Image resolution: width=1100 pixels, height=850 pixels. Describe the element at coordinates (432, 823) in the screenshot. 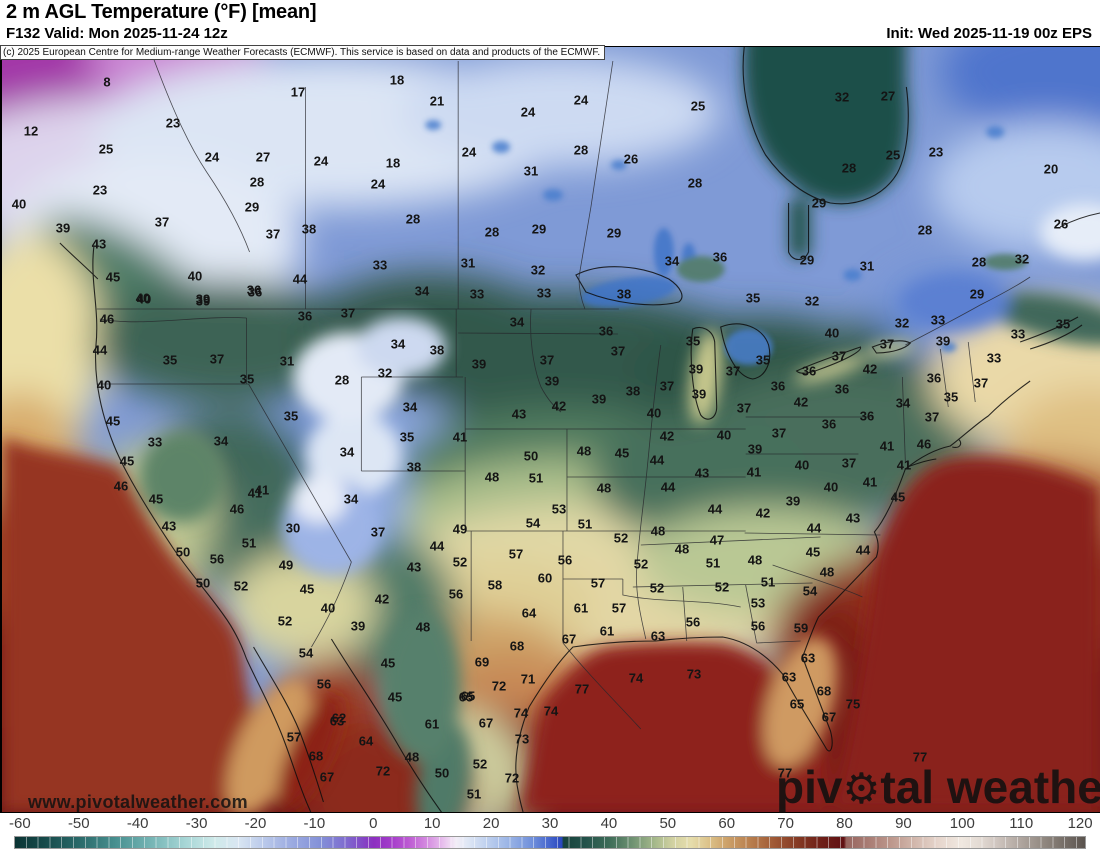

I see `colorbar-tick-label: 10` at that location.